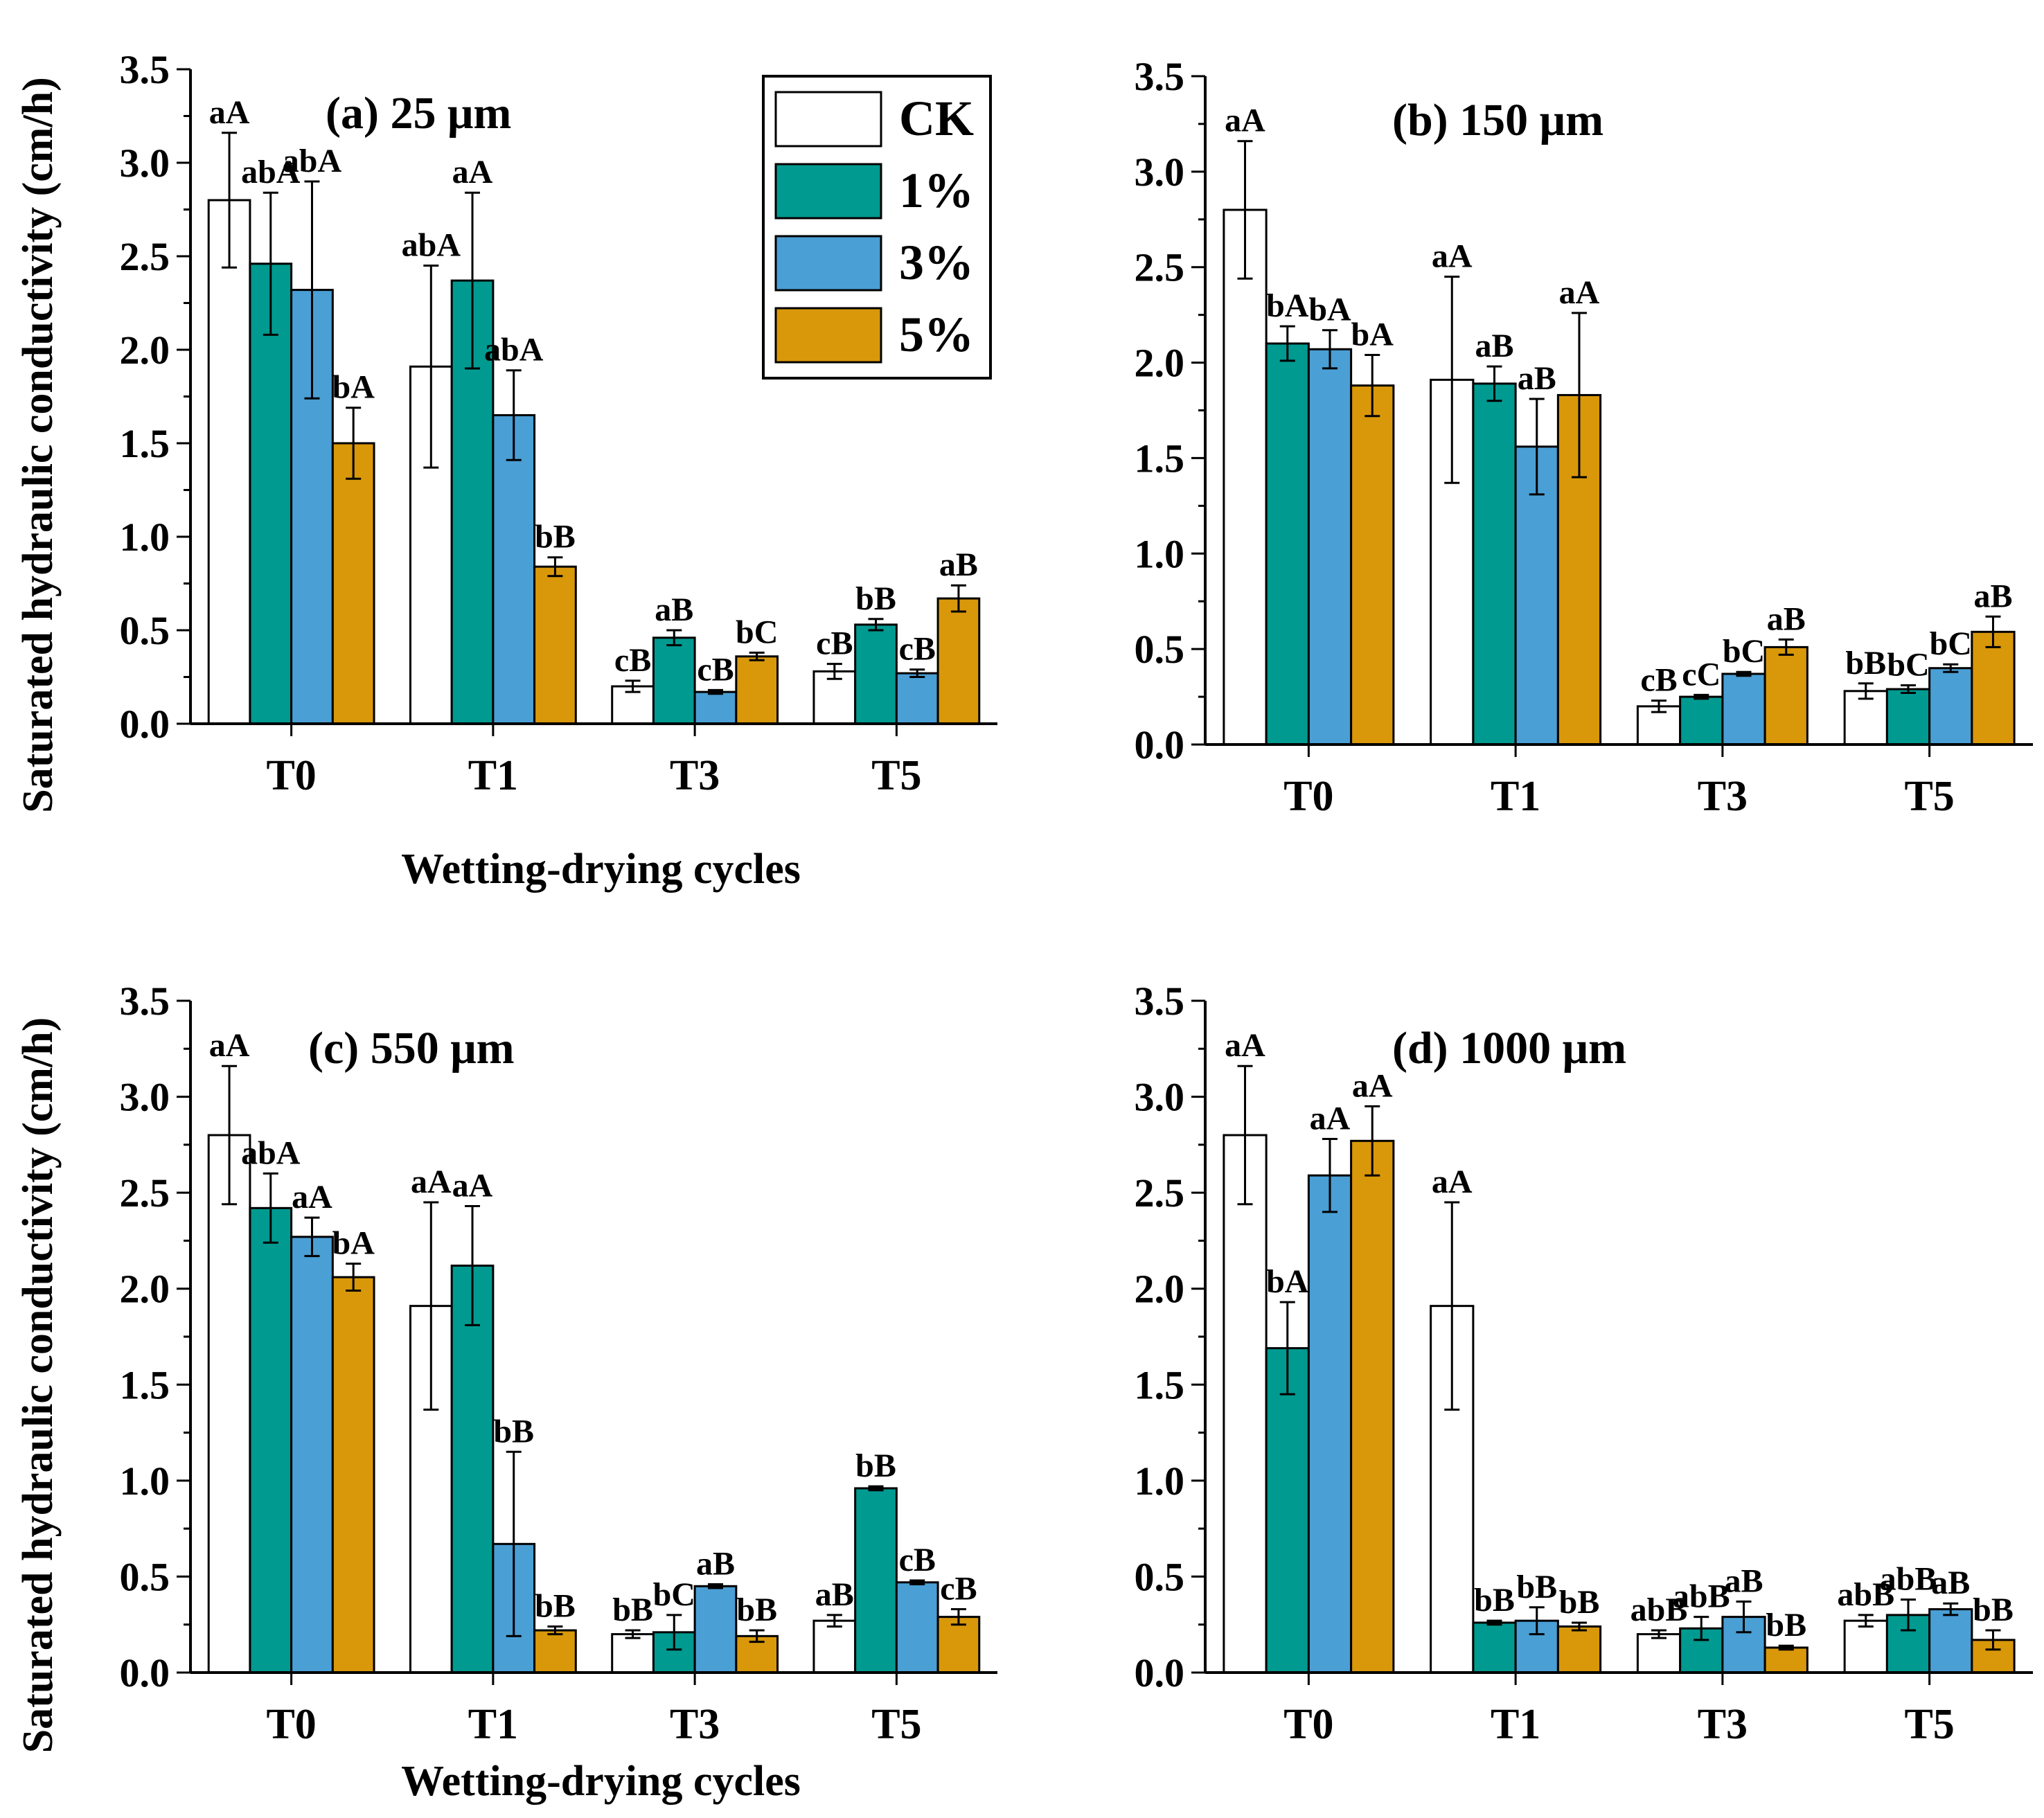 The height and width of the screenshot is (1818, 2044). What do you see at coordinates (632, 661) in the screenshot?
I see `significance-label-T3-CK: cB` at bounding box center [632, 661].